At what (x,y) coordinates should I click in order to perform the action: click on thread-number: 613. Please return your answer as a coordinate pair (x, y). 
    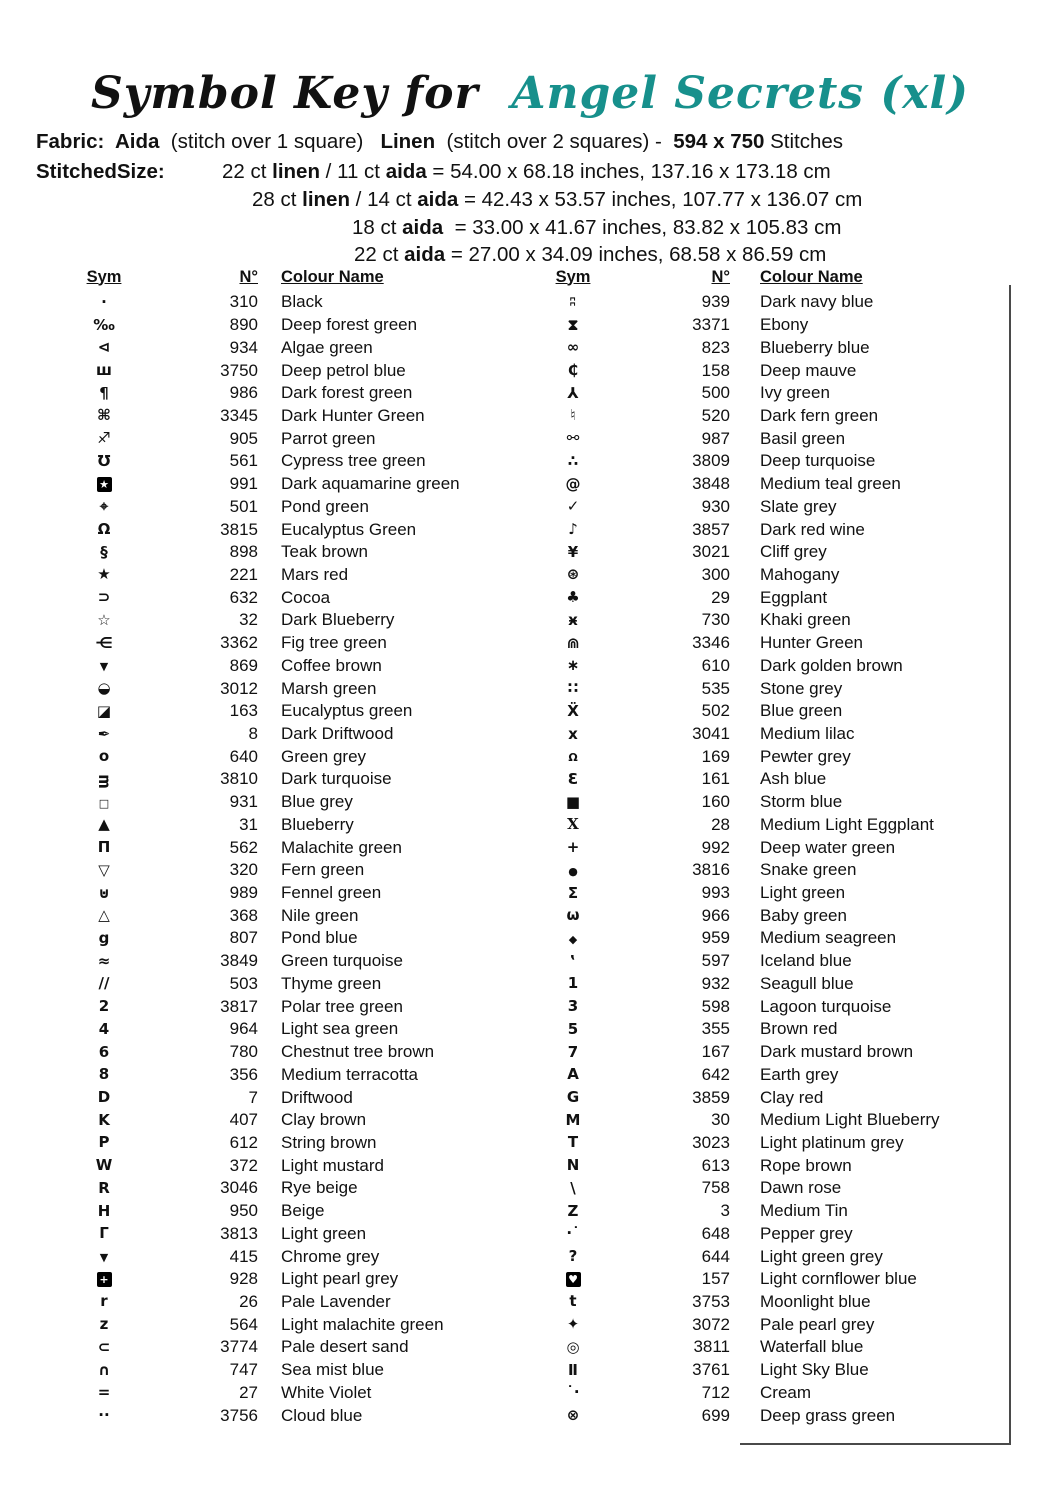
    Looking at the image, I should click on (715, 1165).